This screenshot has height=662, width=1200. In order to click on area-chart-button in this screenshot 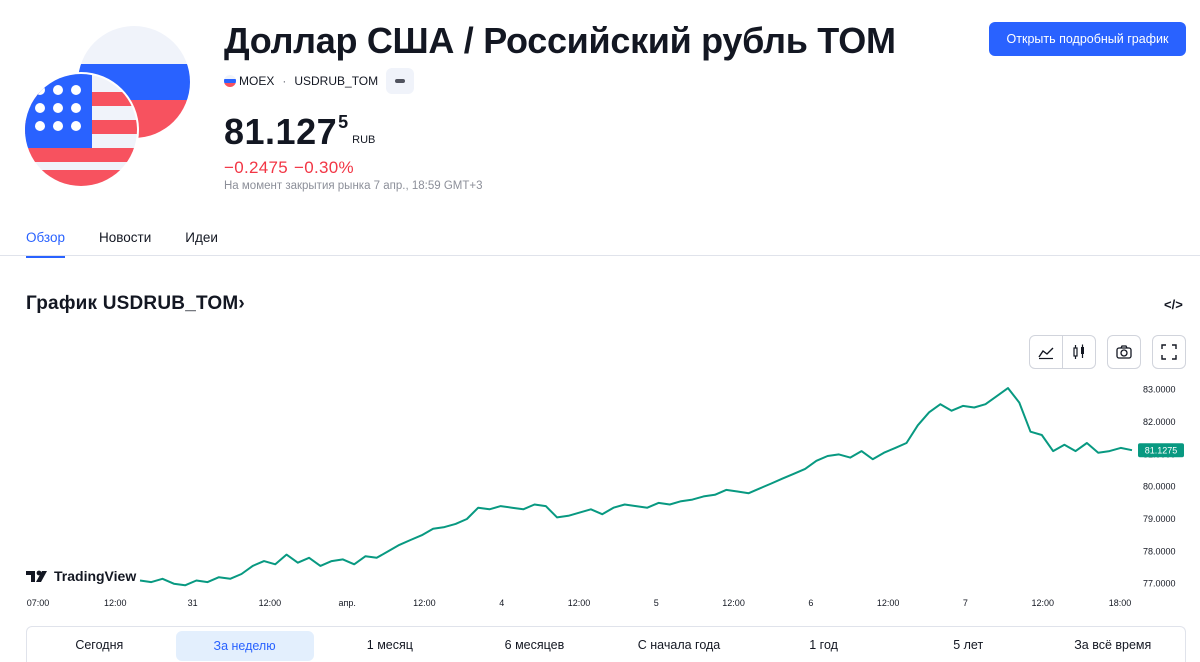, I will do `click(1046, 352)`.